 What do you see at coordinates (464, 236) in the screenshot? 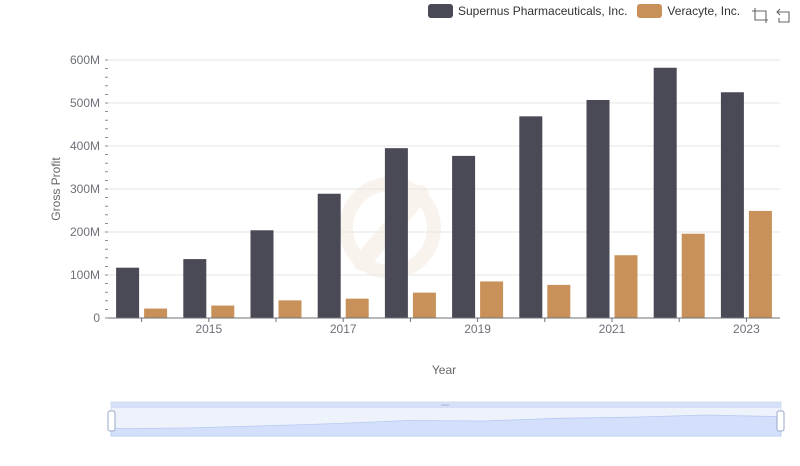
I see `bar-supernus-2019` at bounding box center [464, 236].